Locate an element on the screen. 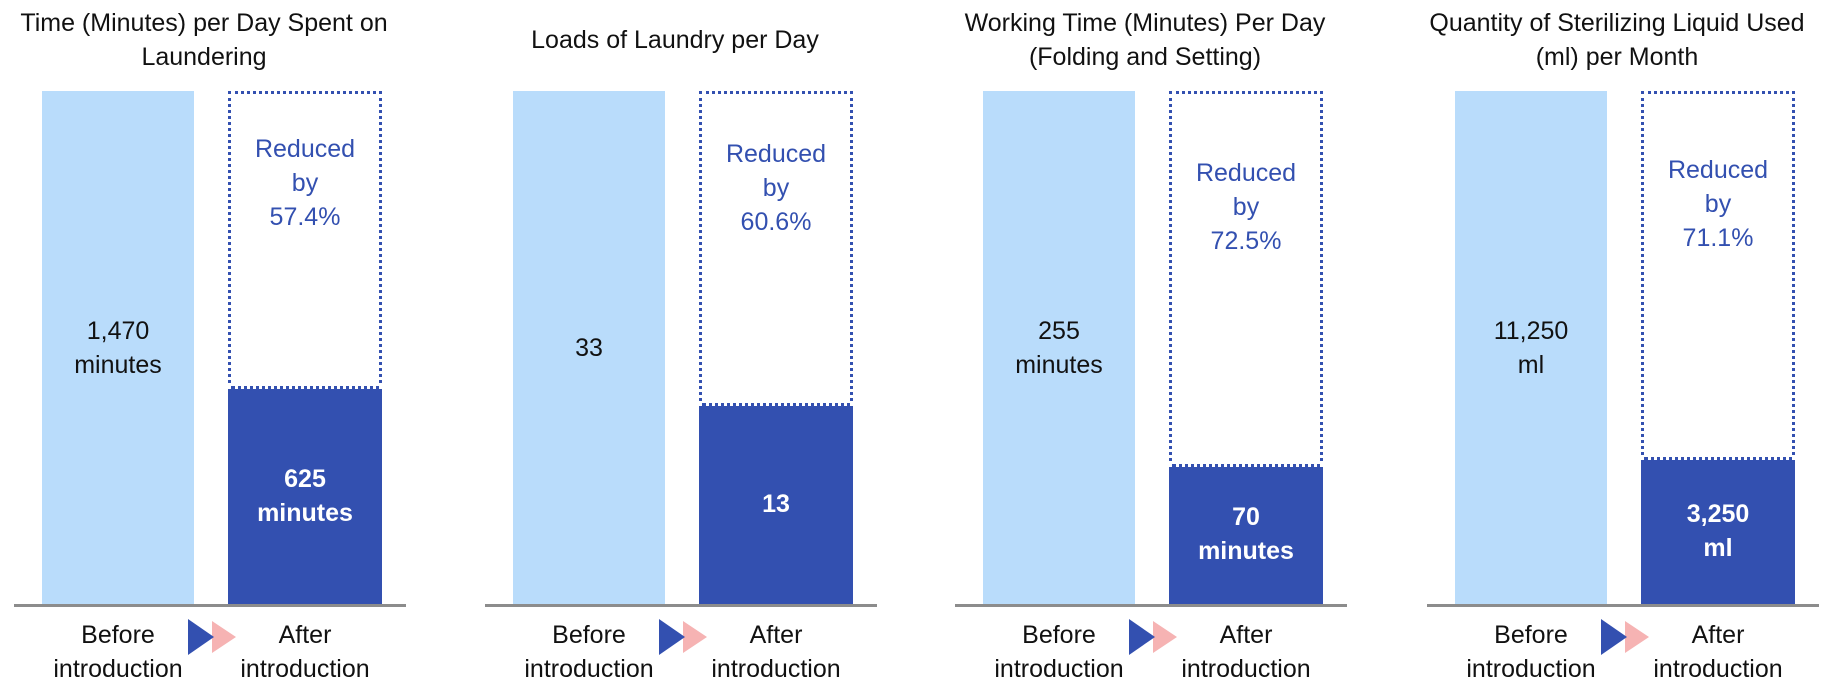 Image resolution: width=1831 pixels, height=686 pixels. value-label: 1,470 minutes is located at coordinates (118, 348).